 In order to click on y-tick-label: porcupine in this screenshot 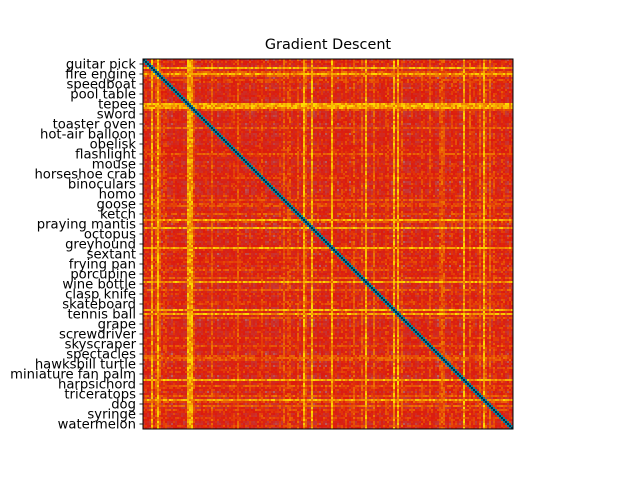, I will do `click(103, 275)`.